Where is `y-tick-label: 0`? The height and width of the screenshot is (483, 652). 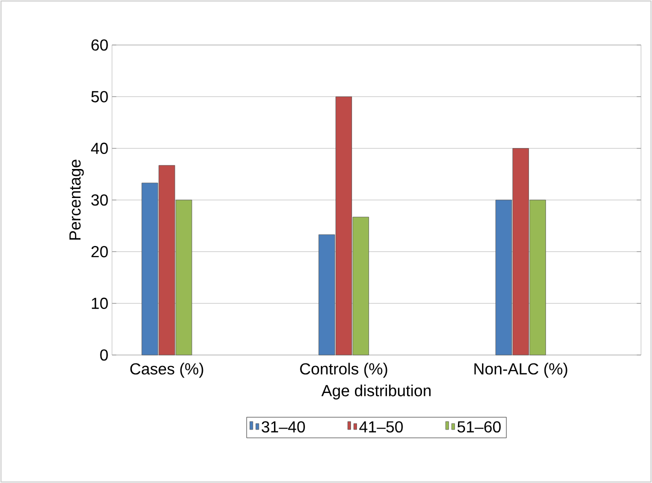 y-tick-label: 0 is located at coordinates (104, 355).